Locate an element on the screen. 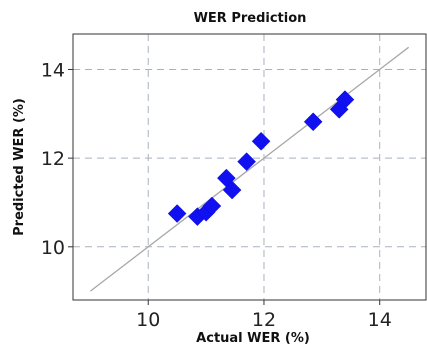 The image size is (427, 349). y-tick-label: 14 is located at coordinates (53, 70).